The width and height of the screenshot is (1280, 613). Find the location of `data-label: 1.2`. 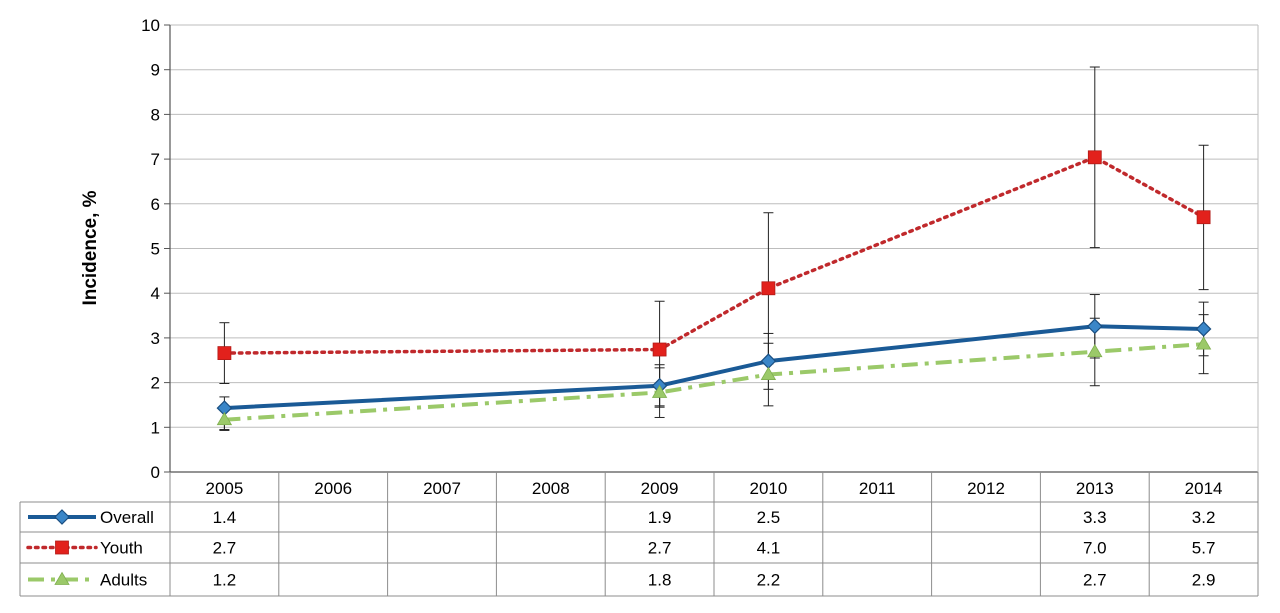

data-label: 1.2 is located at coordinates (225, 580).